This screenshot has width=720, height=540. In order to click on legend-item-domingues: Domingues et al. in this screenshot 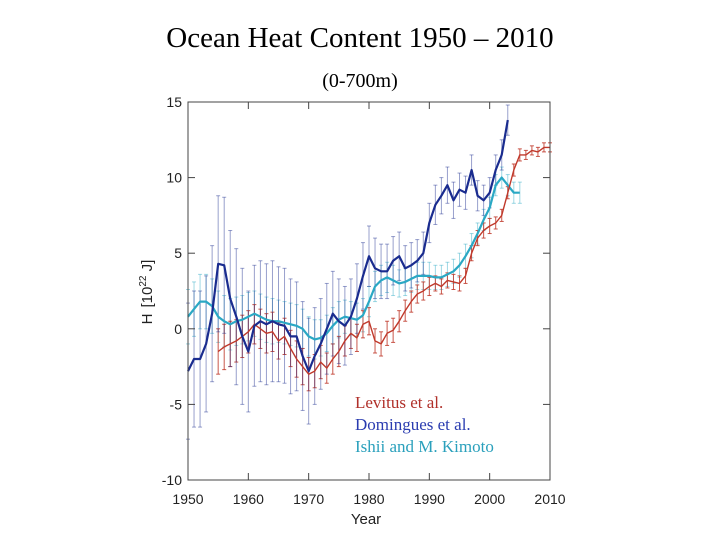, I will do `click(413, 424)`.